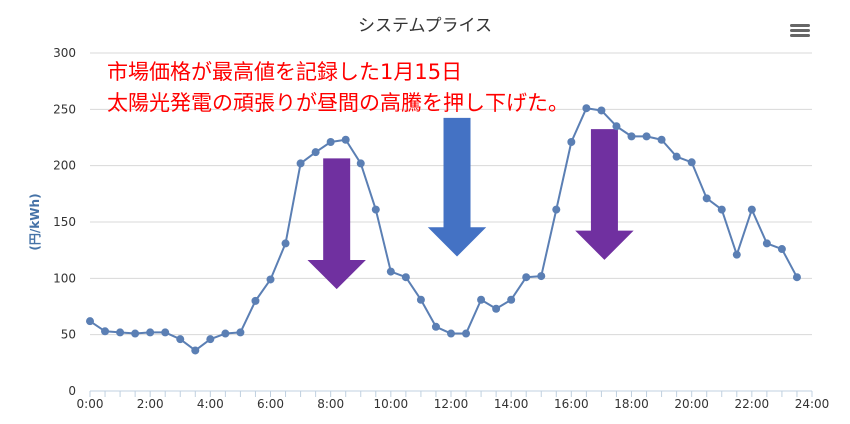  What do you see at coordinates (270, 404) in the screenshot?
I see `x-tick-label: 6:00` at bounding box center [270, 404].